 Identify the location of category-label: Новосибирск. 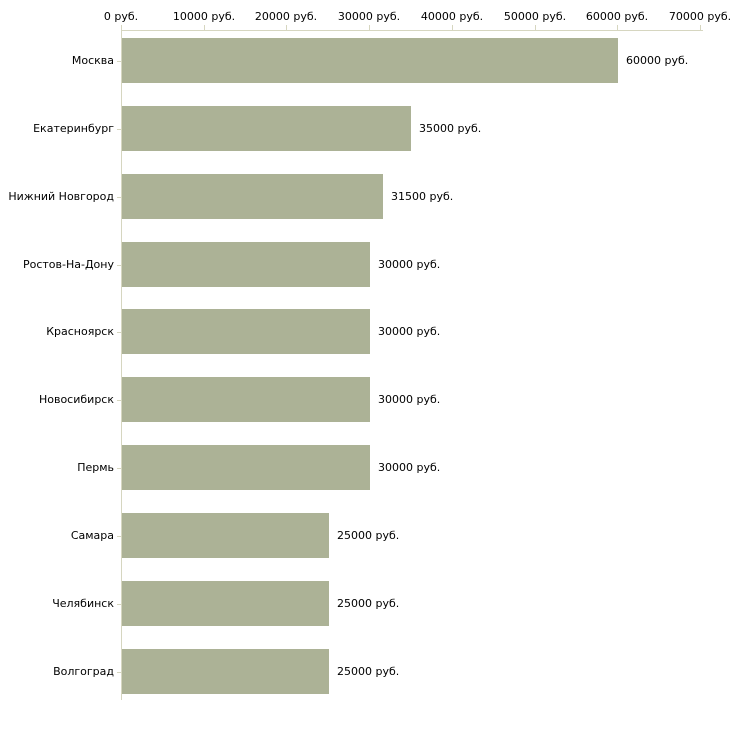
(76, 399).